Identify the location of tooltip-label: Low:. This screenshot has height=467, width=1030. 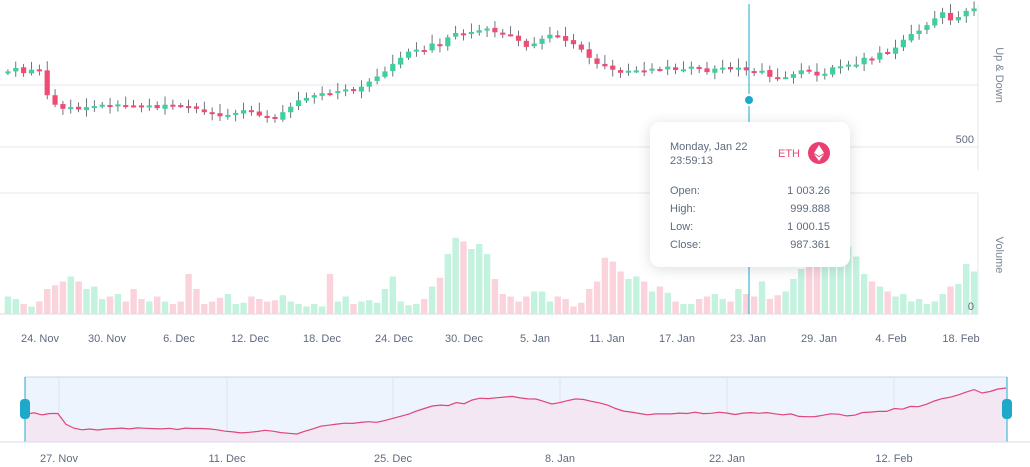
(682, 227).